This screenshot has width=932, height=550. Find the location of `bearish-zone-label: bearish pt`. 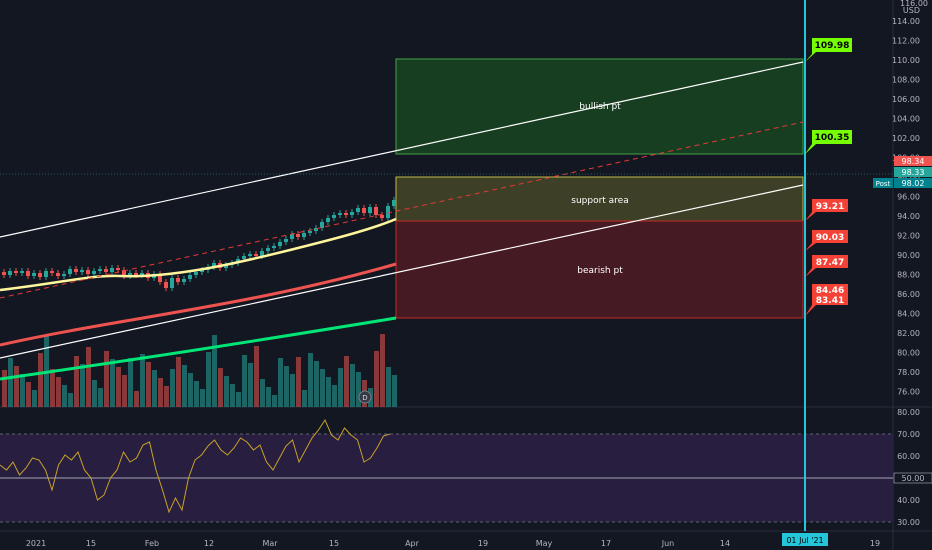

bearish-zone-label: bearish pt is located at coordinates (600, 271).